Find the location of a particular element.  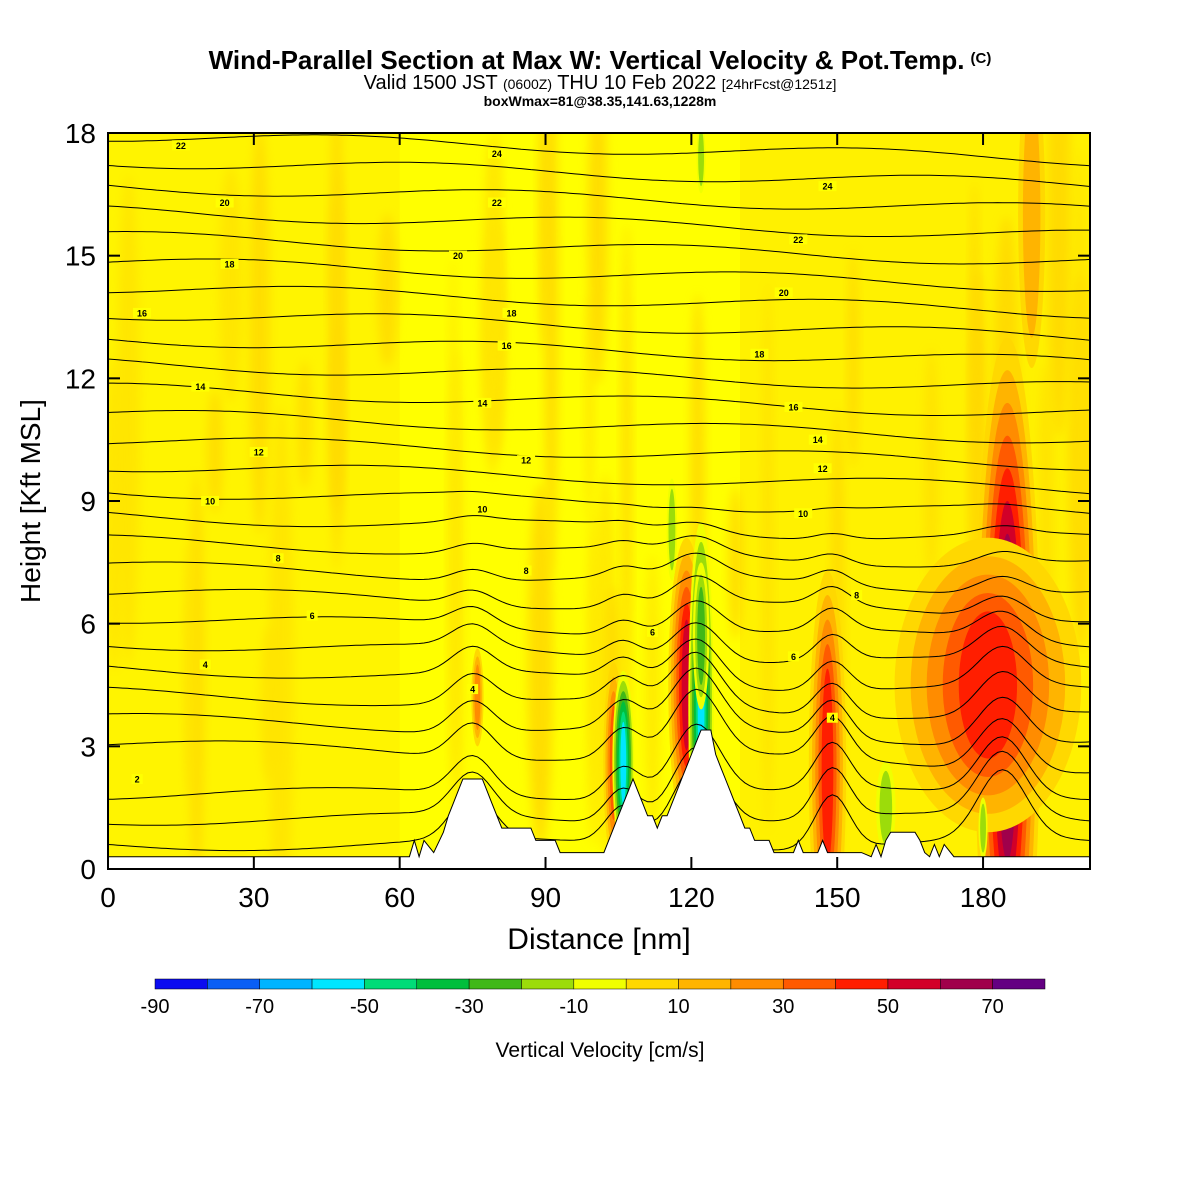

colorbar-label: Vertical Velocity [cm/s] is located at coordinates (600, 1050).